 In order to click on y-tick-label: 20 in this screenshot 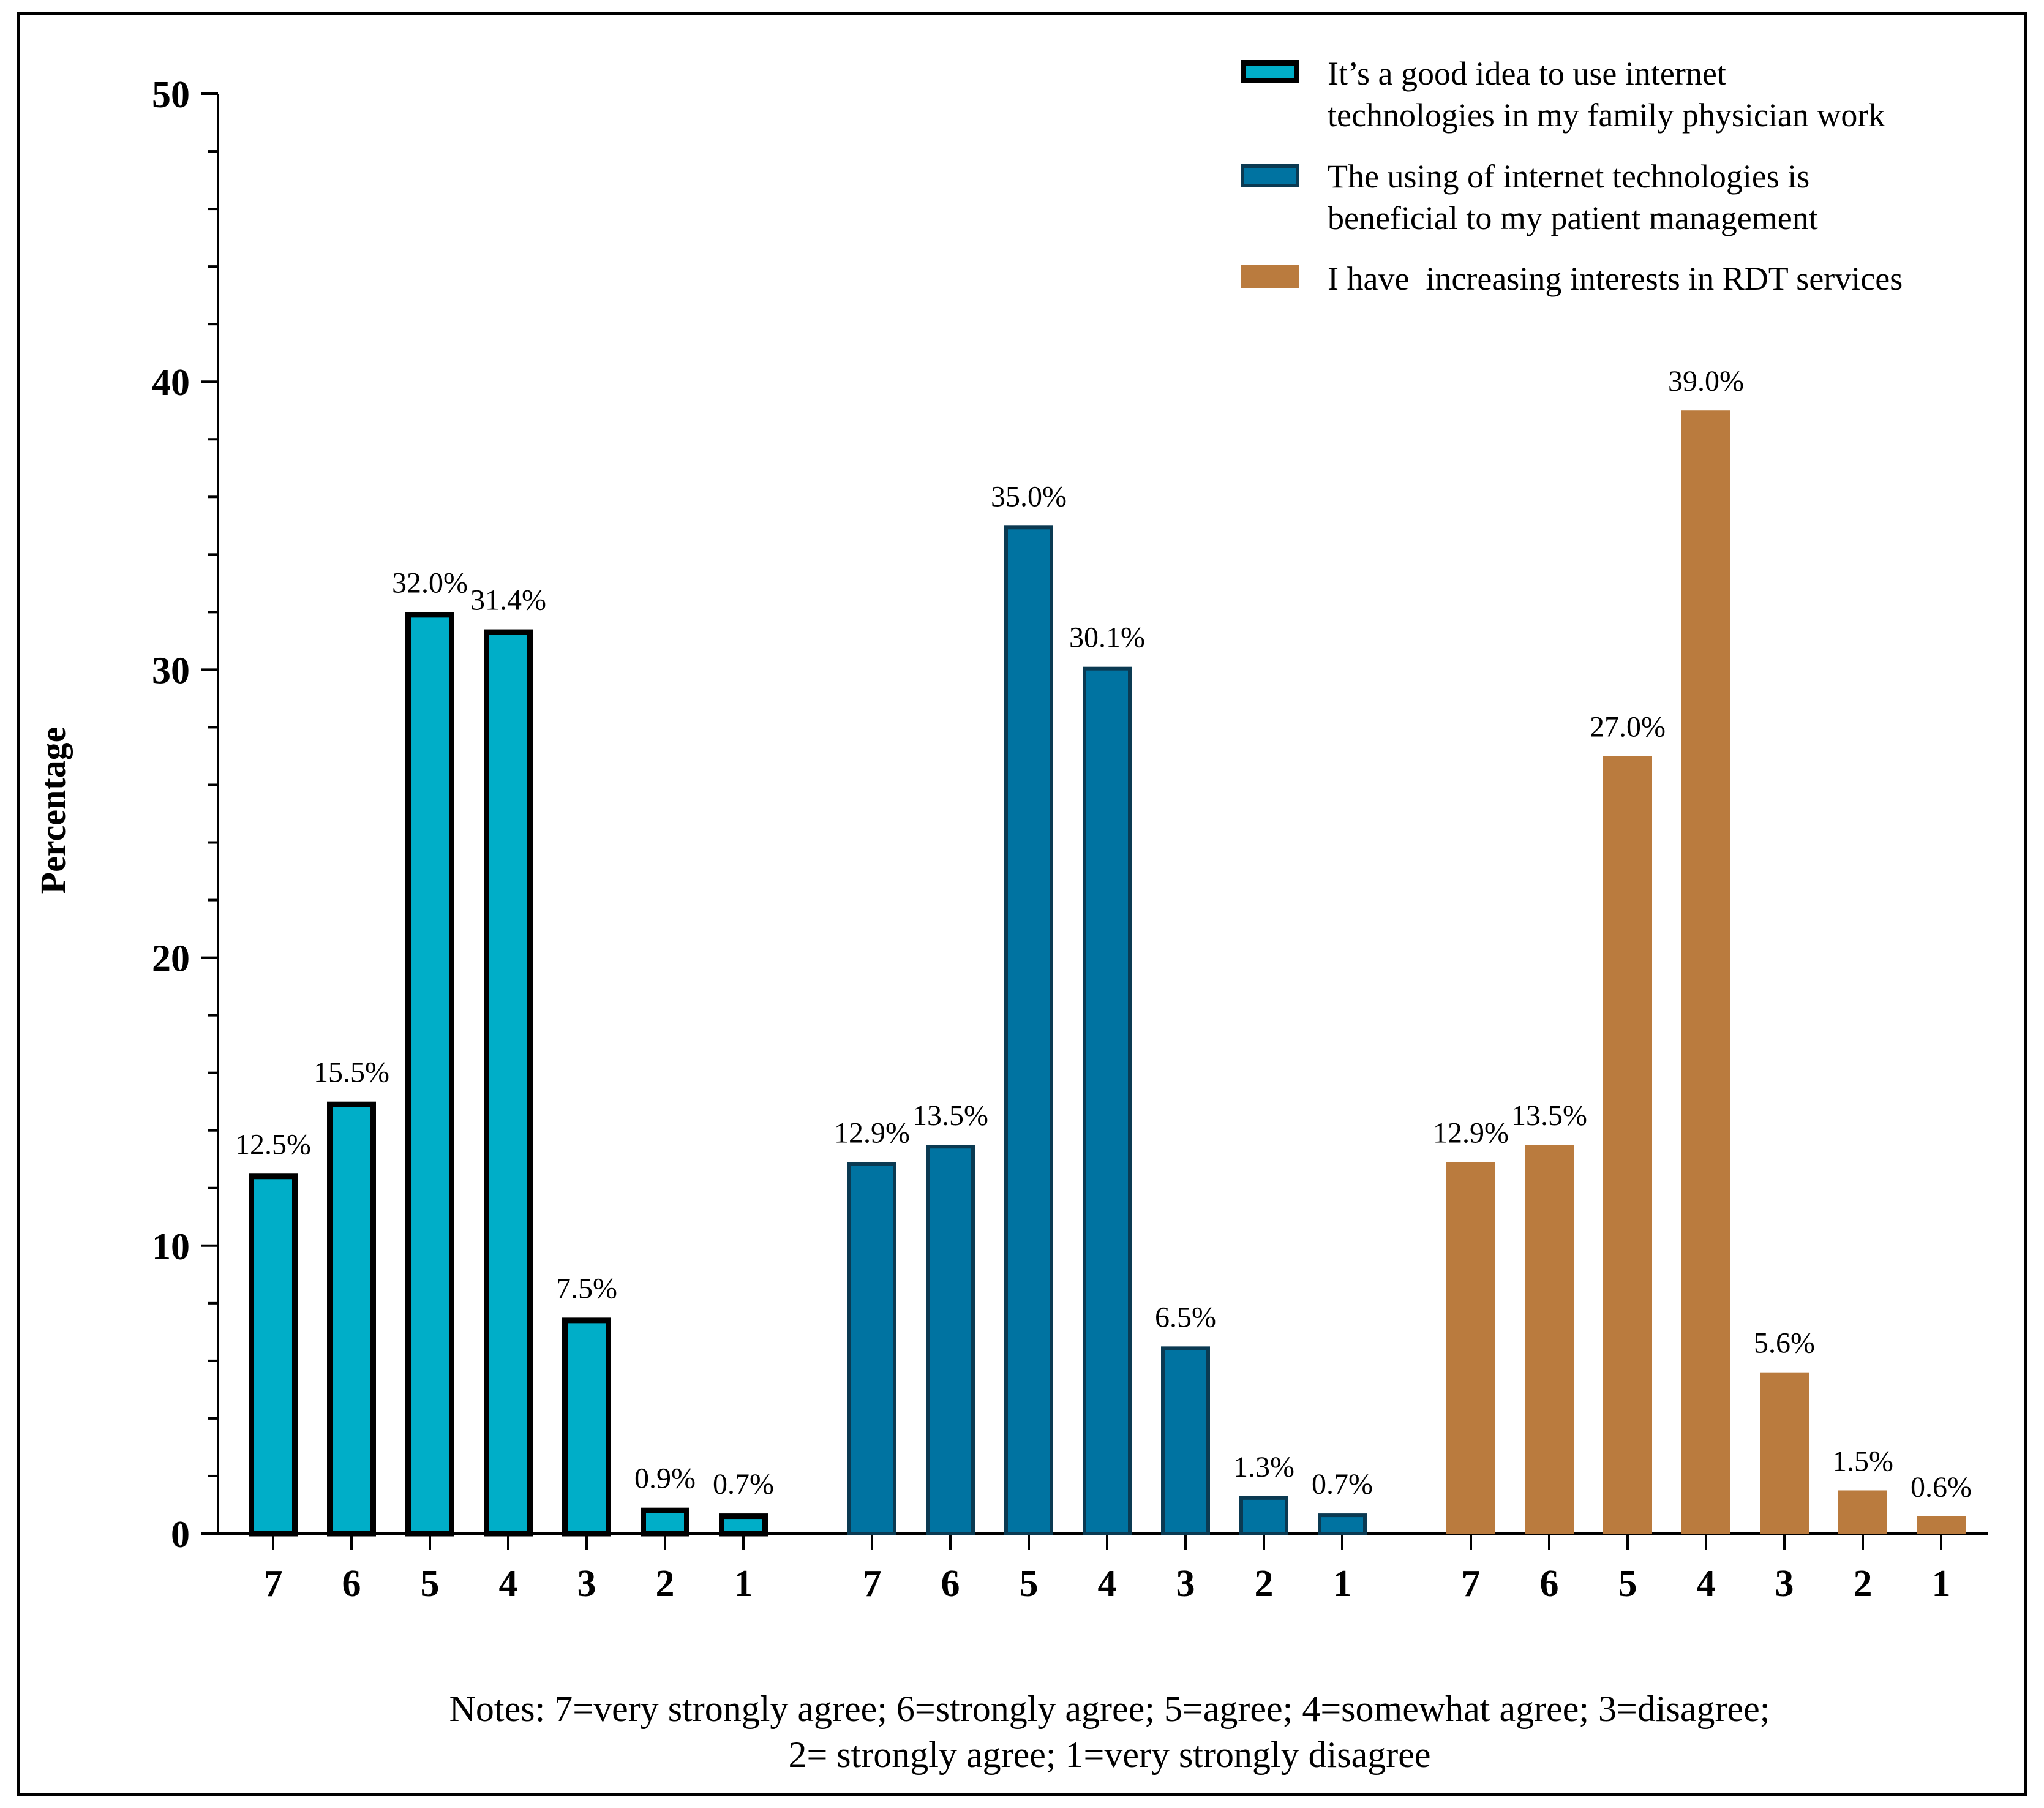, I will do `click(171, 959)`.